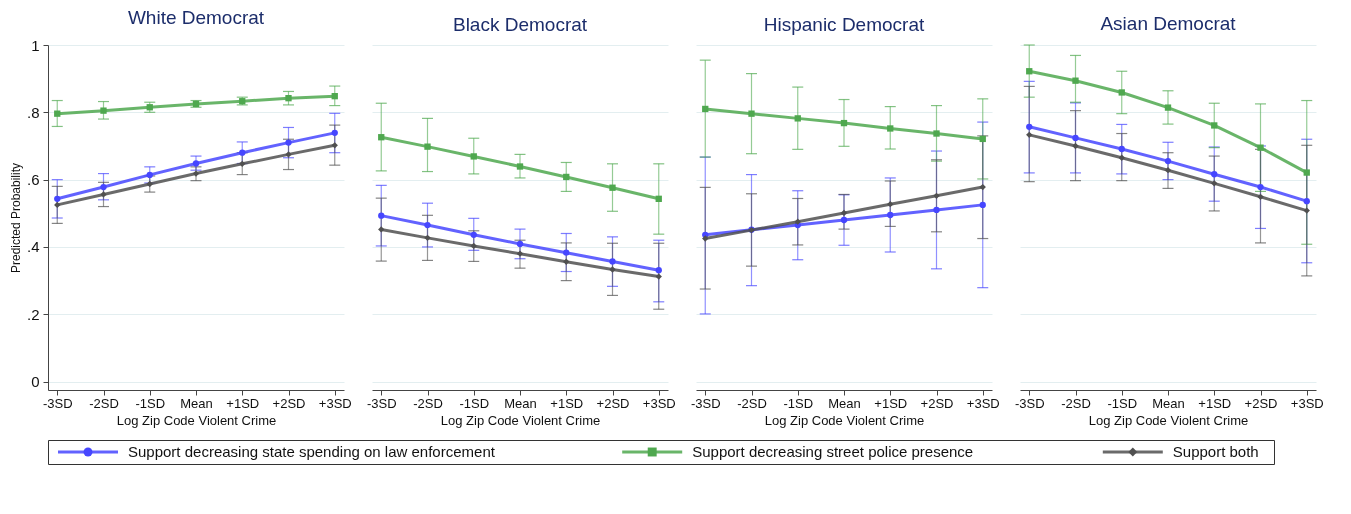 Image resolution: width=1351 pixels, height=514 pixels. What do you see at coordinates (33, 112) in the screenshot?
I see `y-tick-label: .8` at bounding box center [33, 112].